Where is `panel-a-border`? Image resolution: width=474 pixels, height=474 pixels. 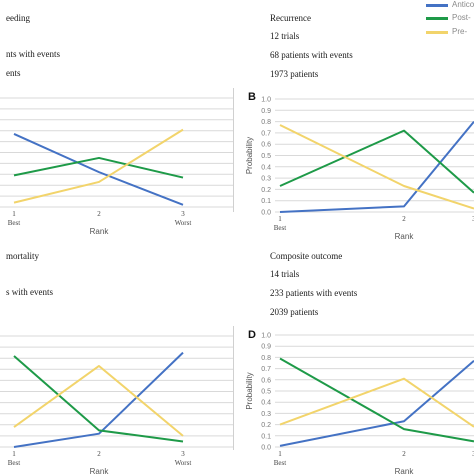
panel-a-border is located at coordinates (233, 150).